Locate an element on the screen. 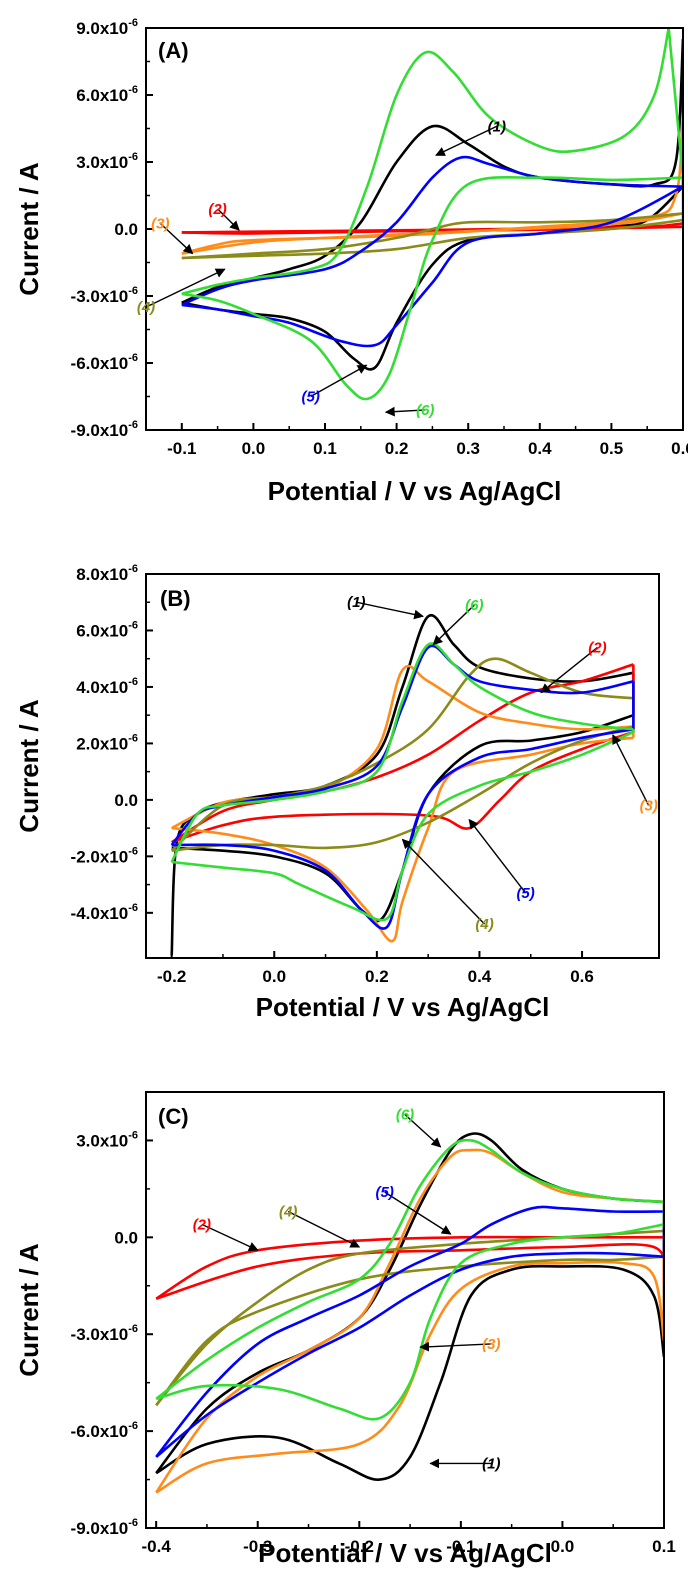  y-tick-label: -2.0x10⁻⁶ is located at coordinates (104, 855).